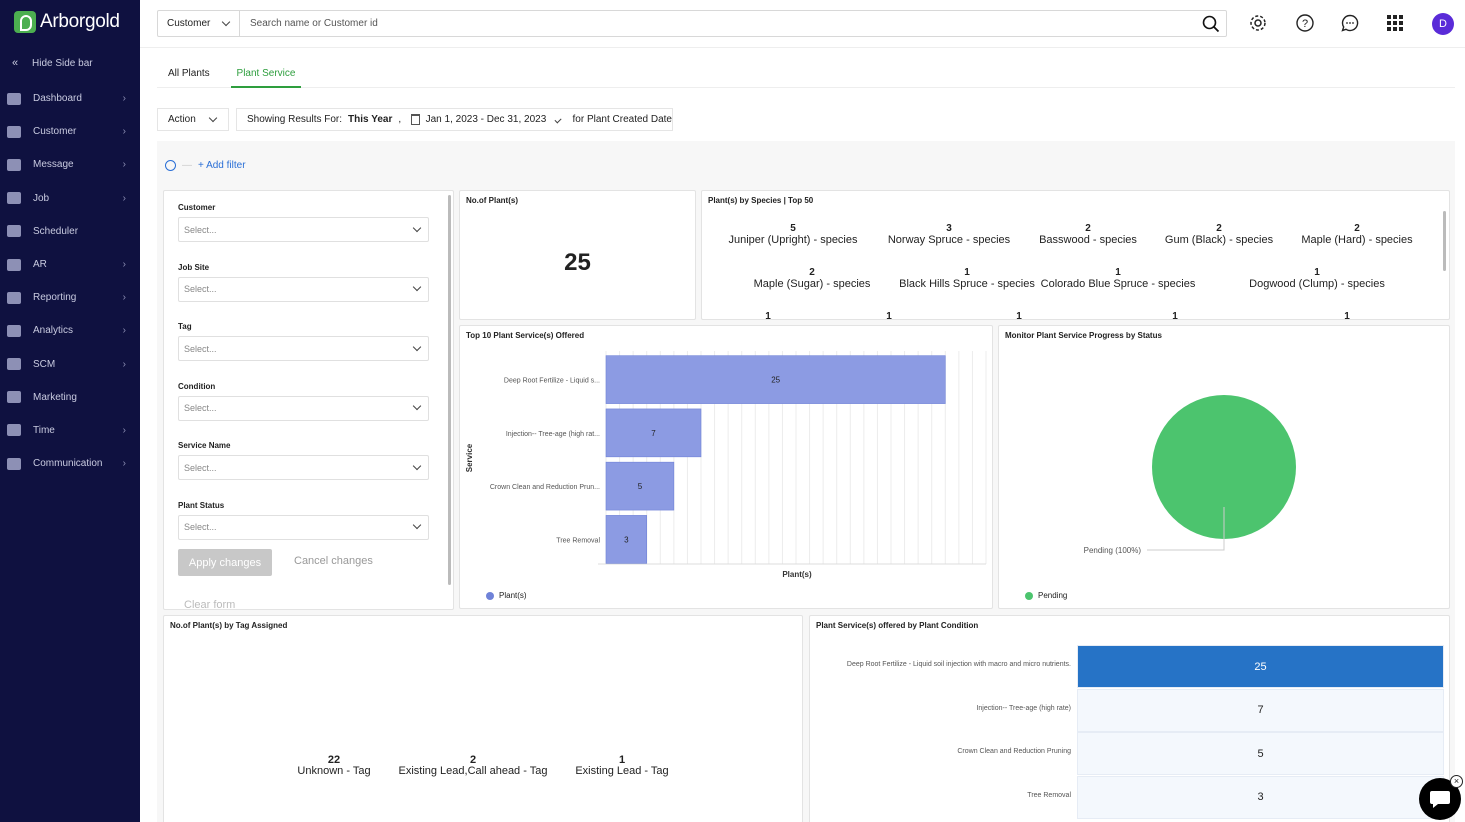 The width and height of the screenshot is (1465, 822). Describe the element at coordinates (210, 604) in the screenshot. I see `clear-form-button: Clear form` at that location.